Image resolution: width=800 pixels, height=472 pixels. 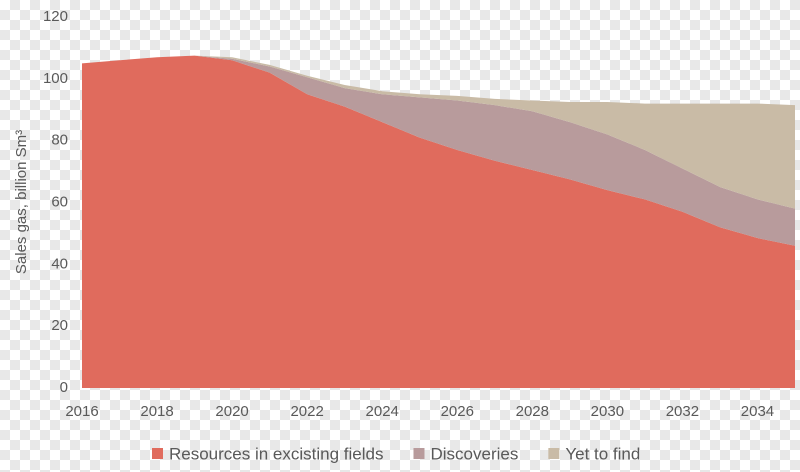 What do you see at coordinates (682, 411) in the screenshot?
I see `x-tick-label: 2032` at bounding box center [682, 411].